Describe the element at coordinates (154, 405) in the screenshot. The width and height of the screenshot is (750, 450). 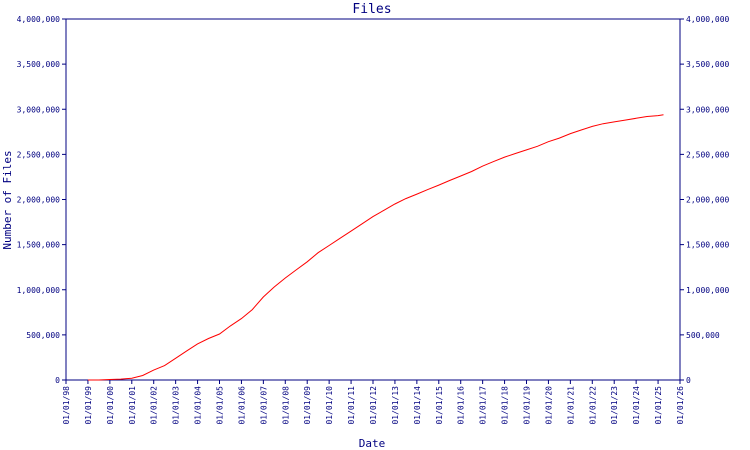
I see `x-tick-label: 01/01/02` at that location.